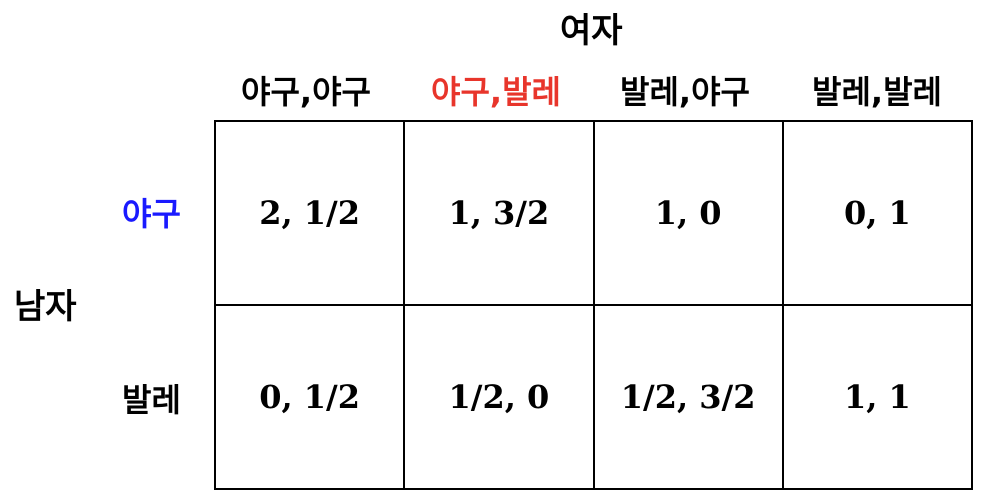 This screenshot has width=982, height=500. Describe the element at coordinates (151, 400) in the screenshot. I see `row-strategy-2: 발레` at that location.